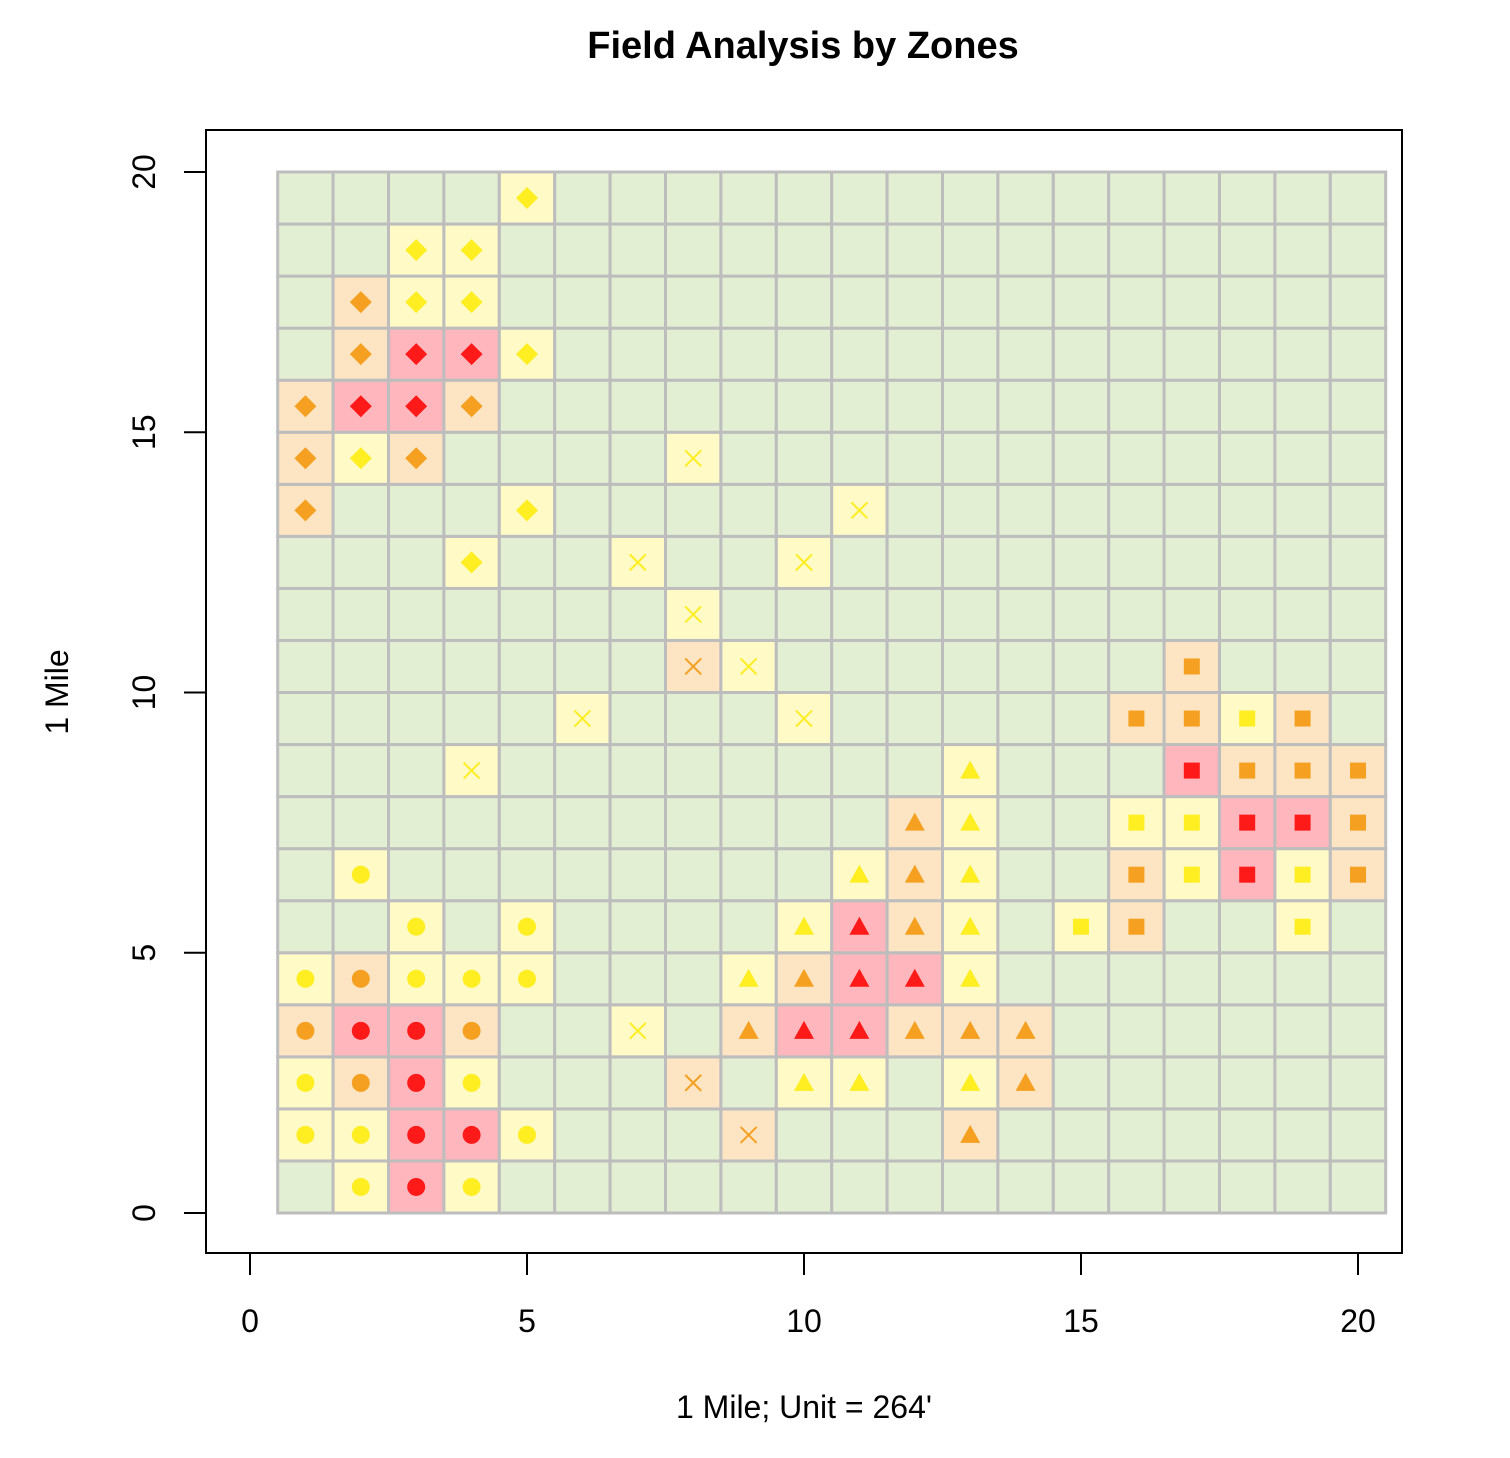  Describe the element at coordinates (57, 691) in the screenshot. I see `y-axis-label: 1 Mile` at that location.